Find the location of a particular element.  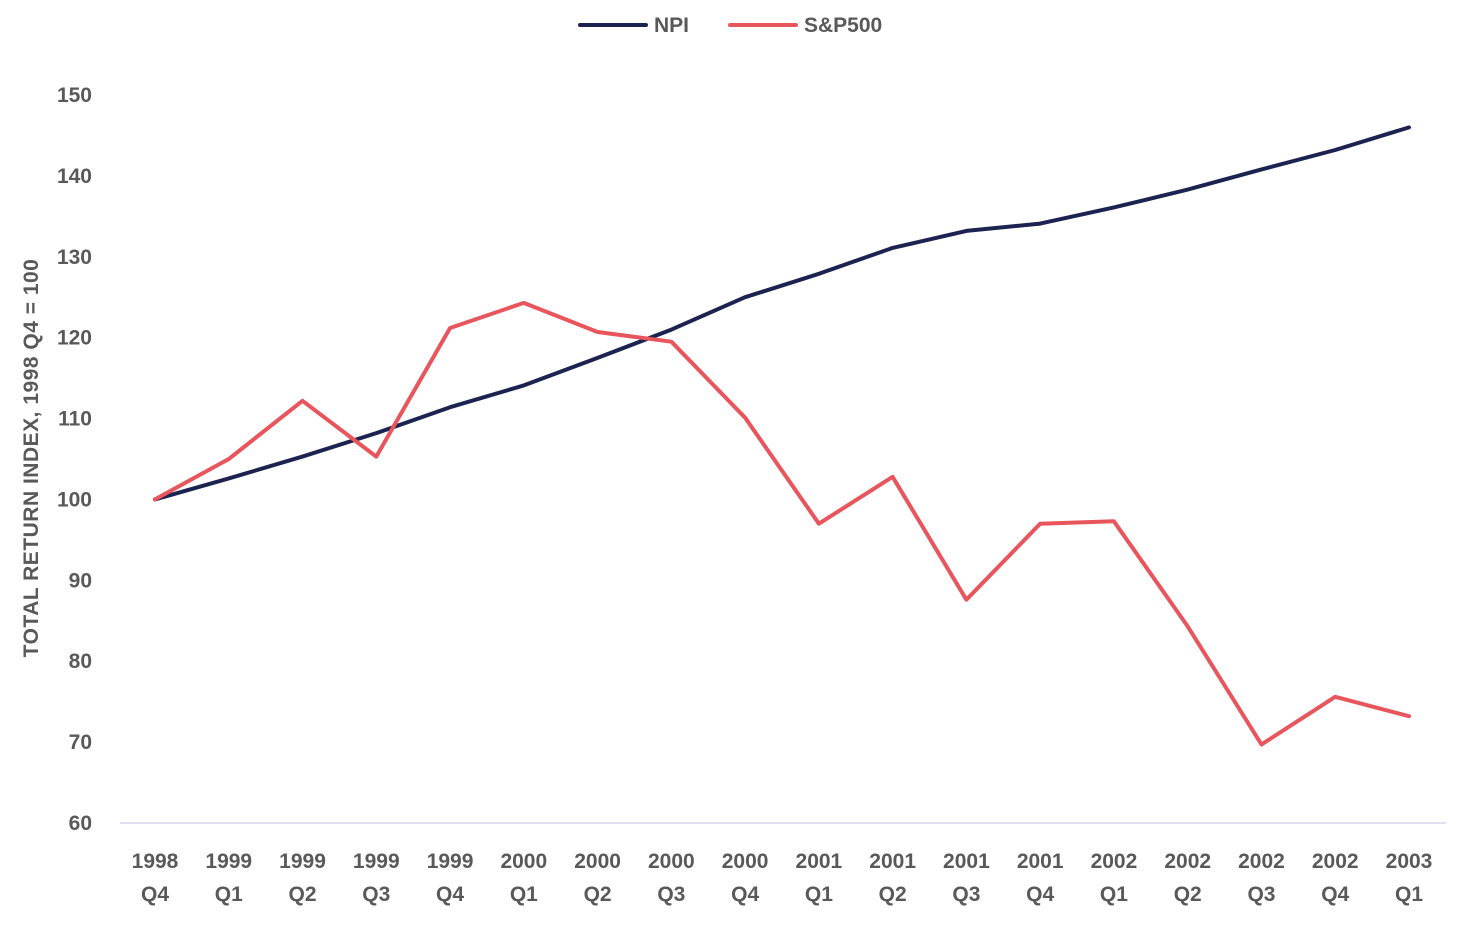

x-tick-label: 2003 Q1 is located at coordinates (1409, 878).